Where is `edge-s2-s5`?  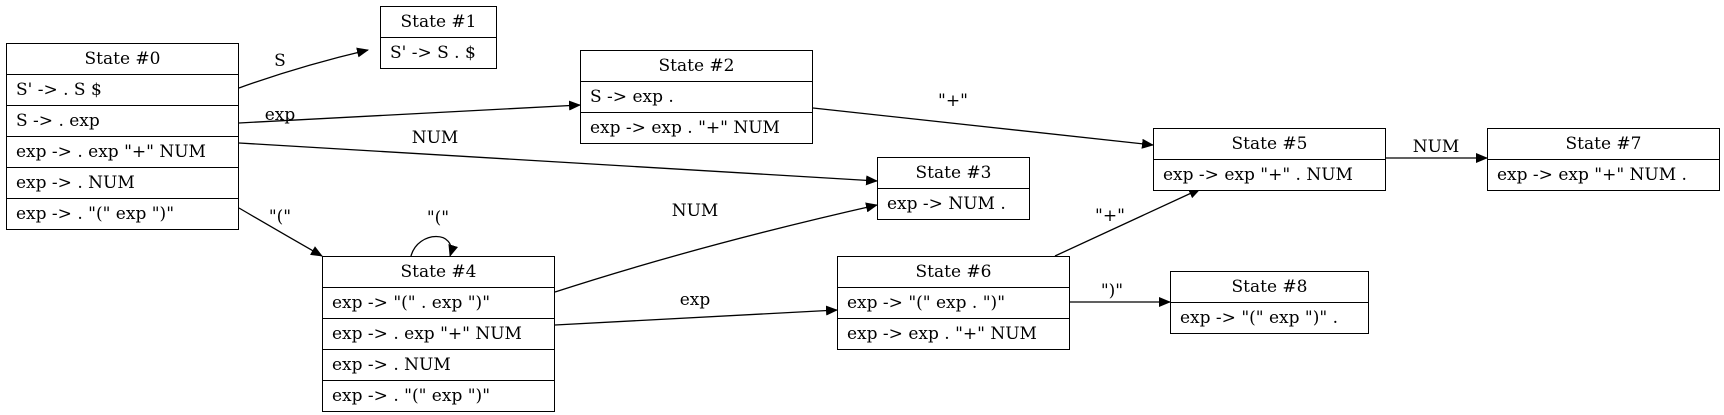
edge-s2-s5 is located at coordinates (983, 128).